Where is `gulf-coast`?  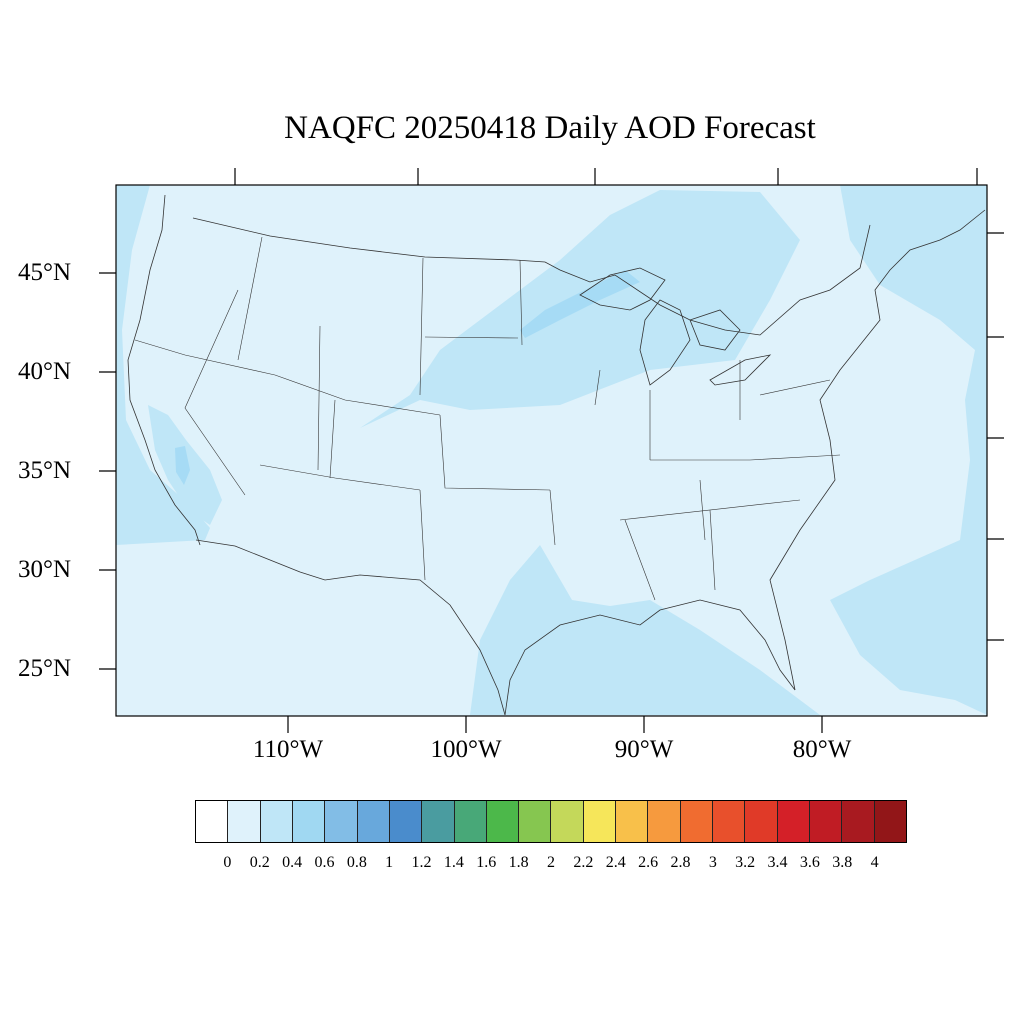
gulf-coast is located at coordinates (650, 657).